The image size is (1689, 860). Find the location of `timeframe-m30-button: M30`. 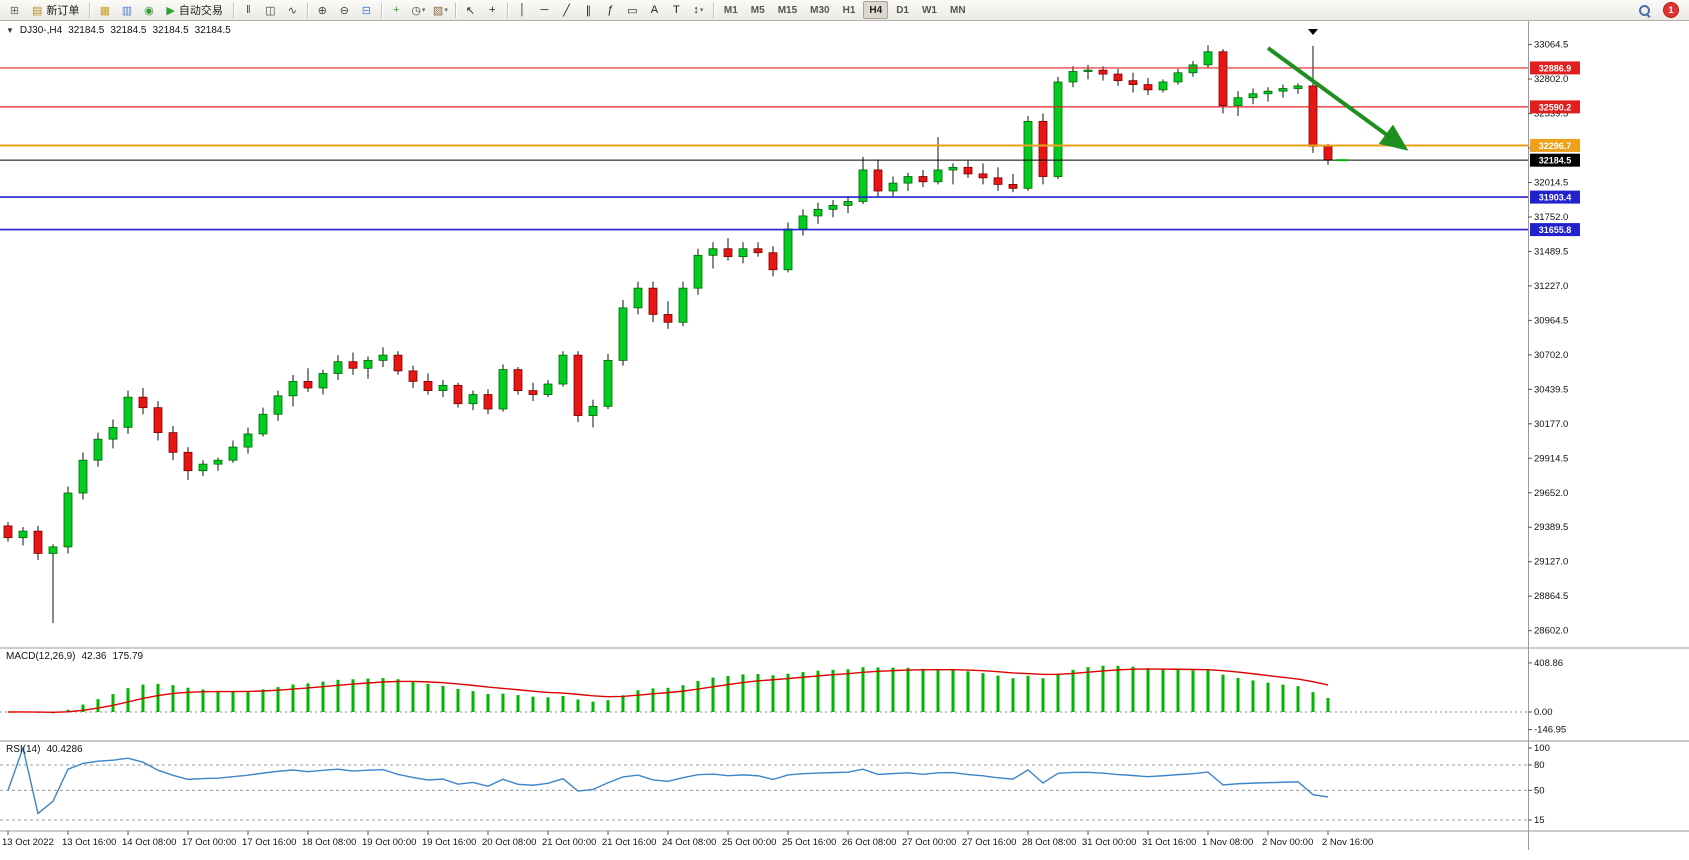

timeframe-m30-button: M30 is located at coordinates (820, 10).